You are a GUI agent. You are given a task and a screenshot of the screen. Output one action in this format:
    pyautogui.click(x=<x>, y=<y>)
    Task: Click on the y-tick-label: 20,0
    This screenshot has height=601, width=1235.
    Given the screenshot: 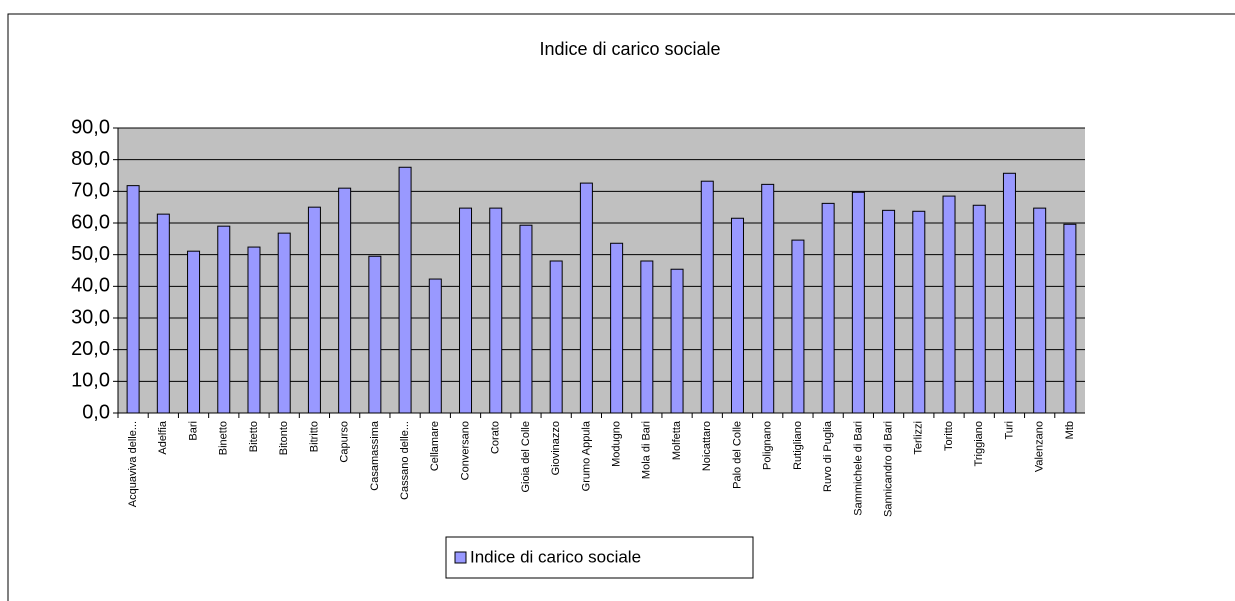 What is the action you would take?
    pyautogui.click(x=90, y=349)
    